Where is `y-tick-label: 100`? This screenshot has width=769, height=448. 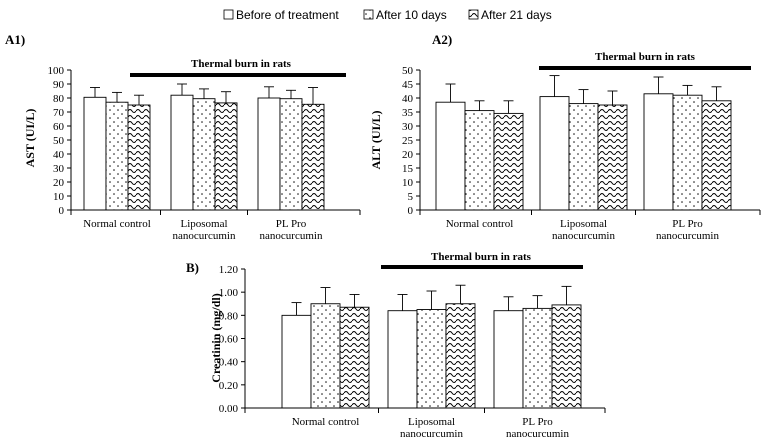 y-tick-label: 100 is located at coordinates (56, 71).